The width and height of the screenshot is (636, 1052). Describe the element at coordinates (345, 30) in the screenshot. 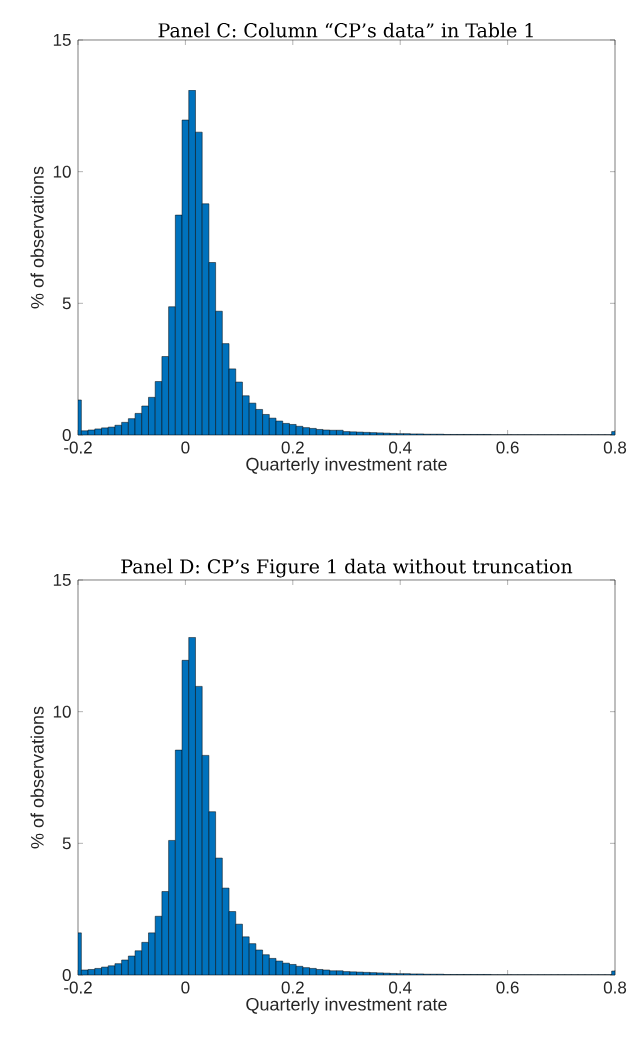

I see `chart-title: Panel C: Column “CP’s data” in Table 1` at that location.